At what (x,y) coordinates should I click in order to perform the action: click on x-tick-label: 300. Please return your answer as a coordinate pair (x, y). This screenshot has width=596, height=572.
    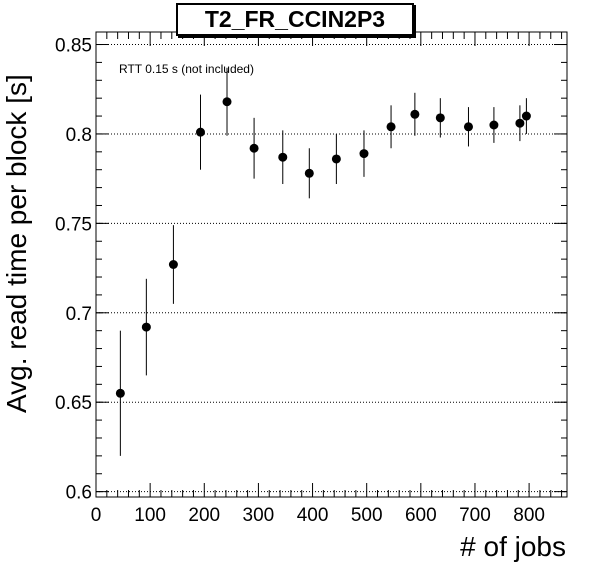
    Looking at the image, I should click on (259, 515).